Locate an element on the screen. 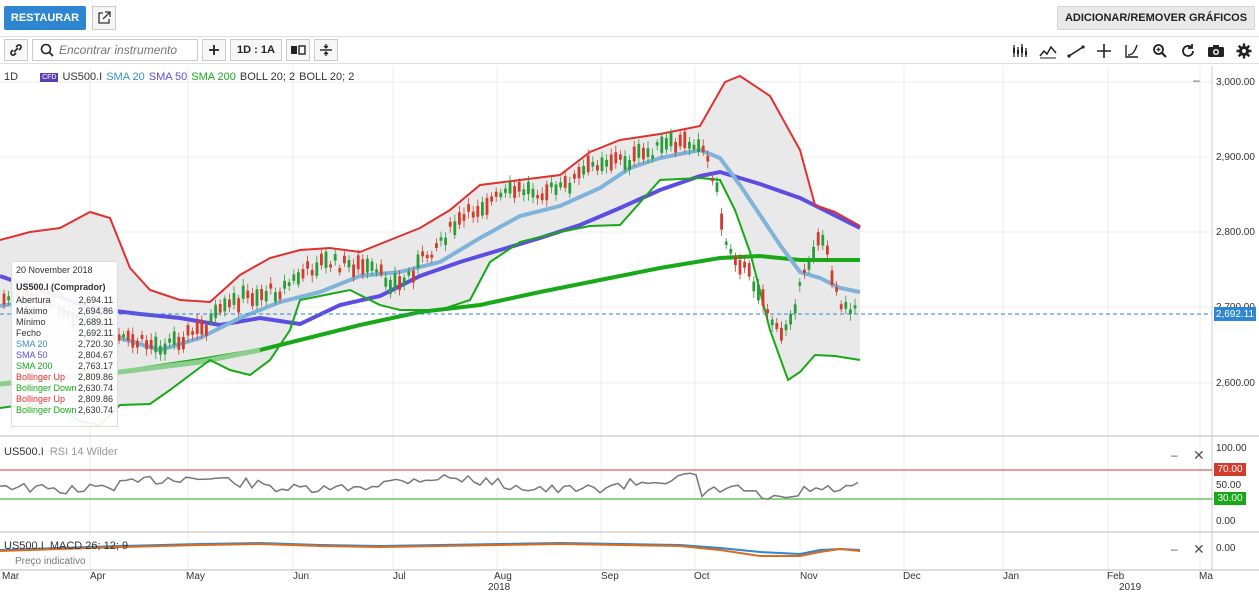 This screenshot has width=1259, height=593. tooltip-row: Bollinger Up 2,809.86 is located at coordinates (64, 399).